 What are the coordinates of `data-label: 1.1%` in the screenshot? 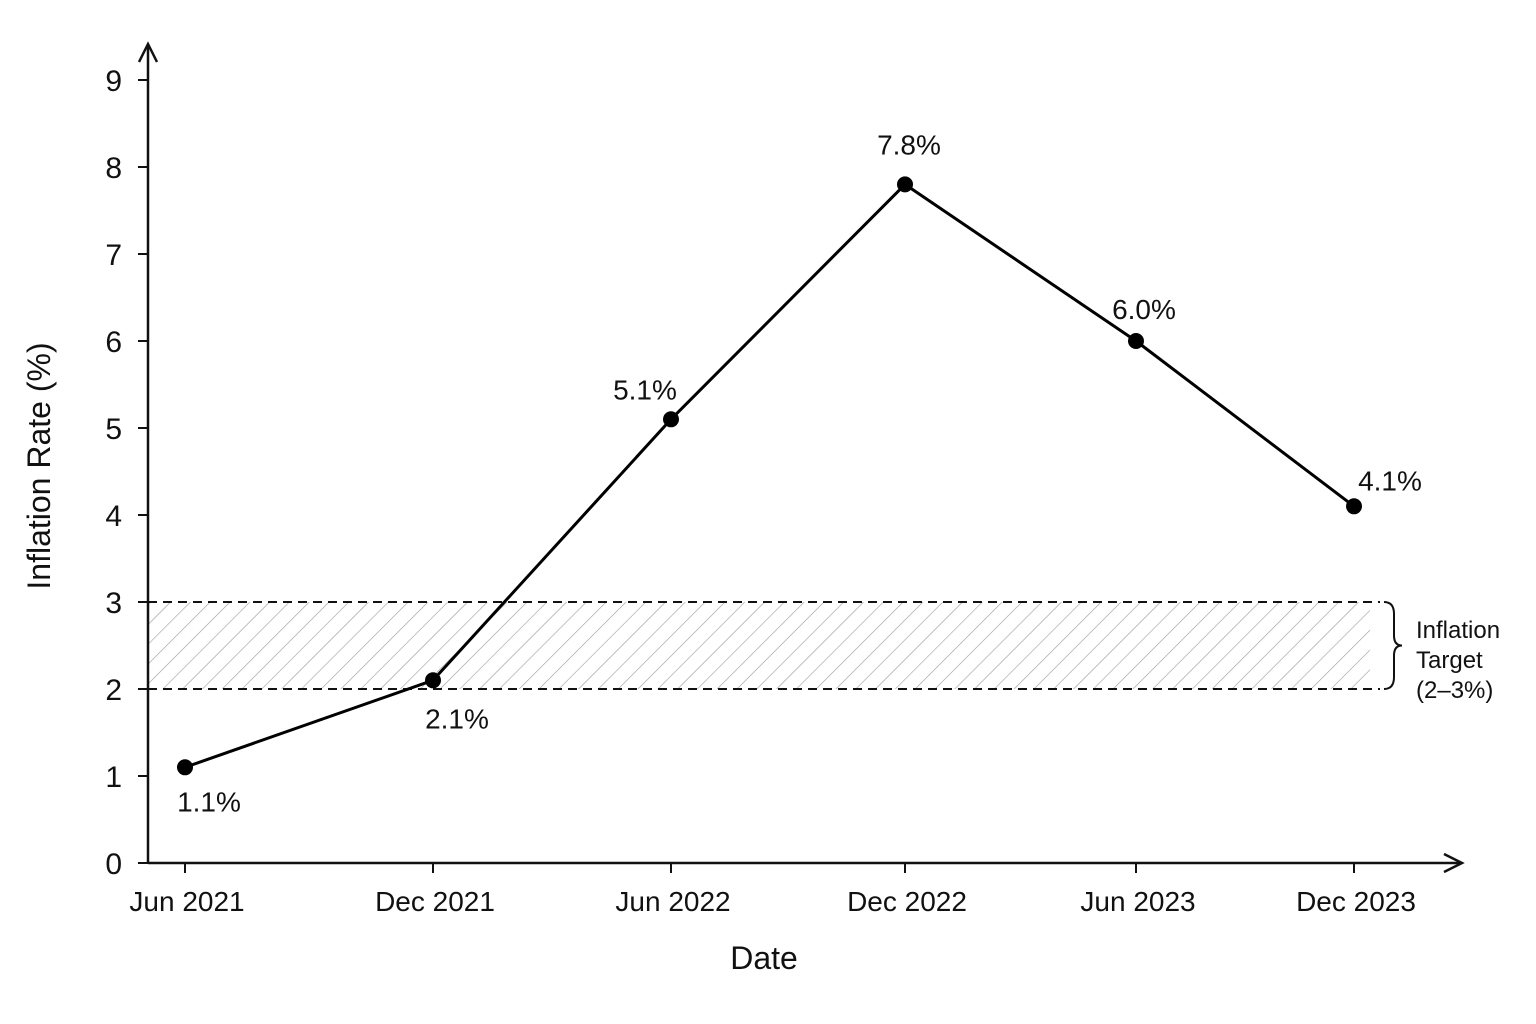 It's located at (209, 801).